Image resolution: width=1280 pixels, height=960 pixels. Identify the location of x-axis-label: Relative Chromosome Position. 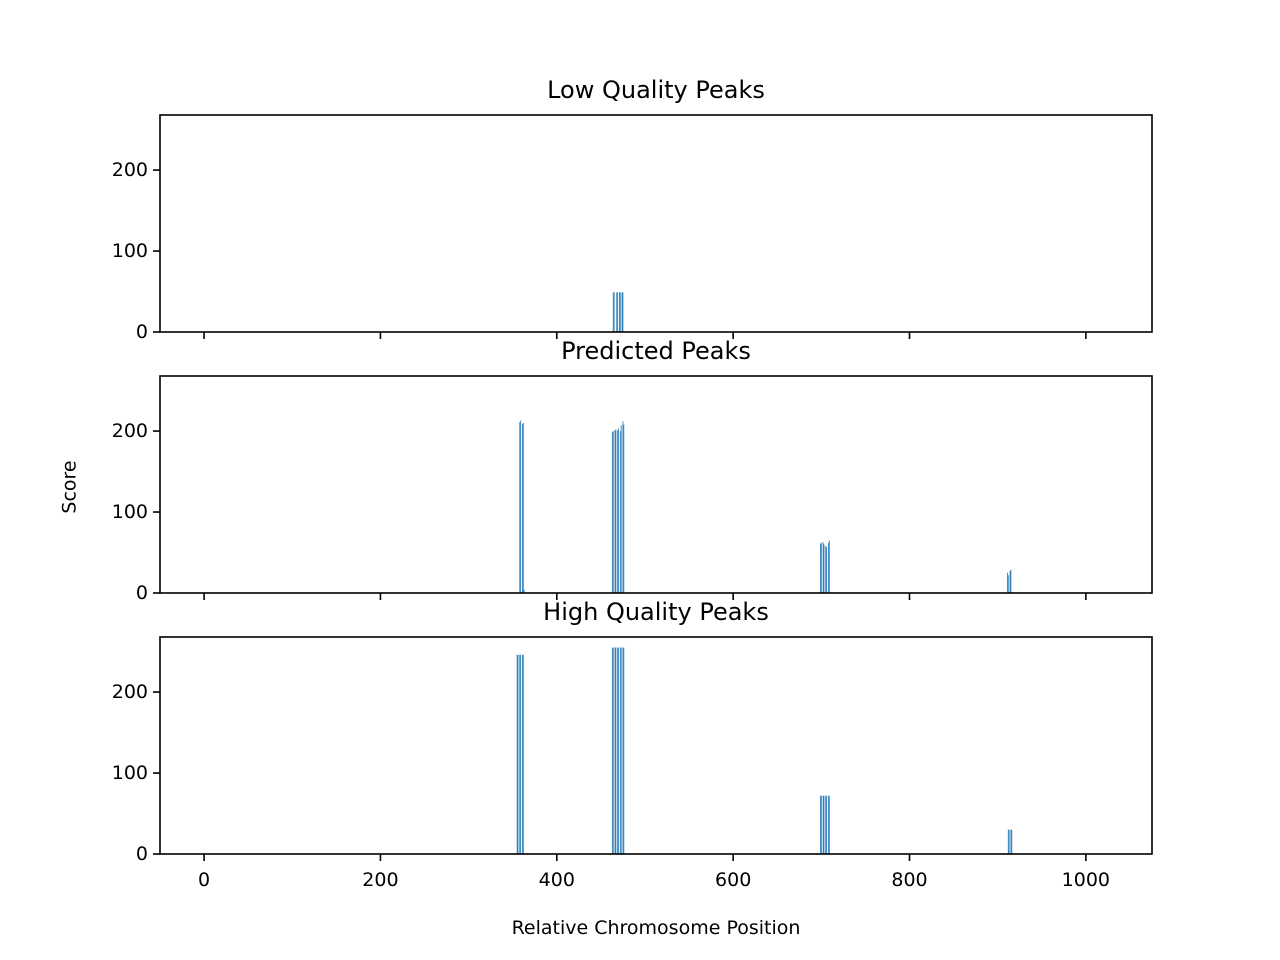
(656, 928).